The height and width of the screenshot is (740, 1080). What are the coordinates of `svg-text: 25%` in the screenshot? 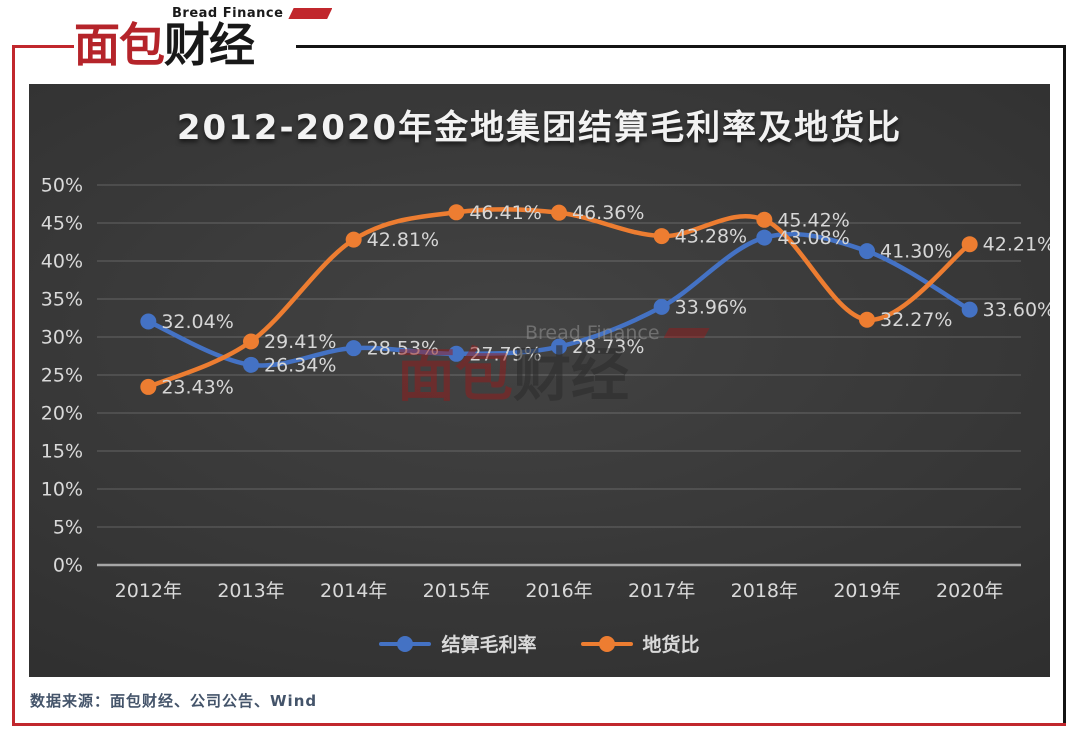 It's located at (62, 376).